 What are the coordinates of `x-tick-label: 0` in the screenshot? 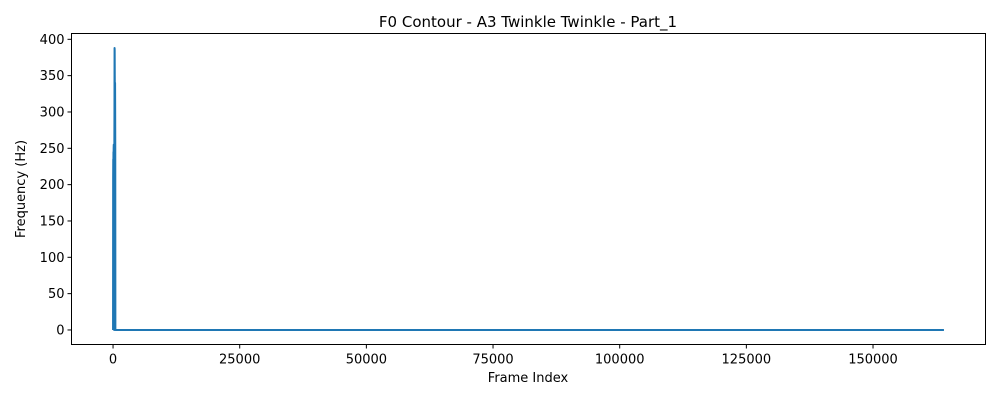 It's located at (113, 360).